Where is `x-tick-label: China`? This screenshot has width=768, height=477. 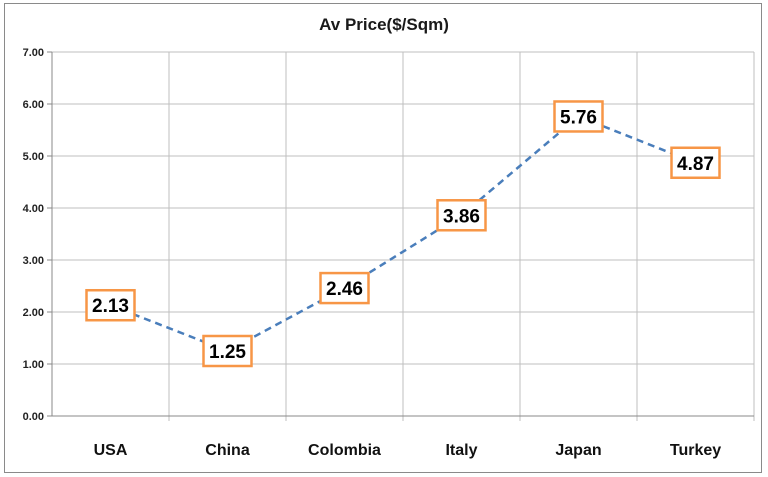 x-tick-label: China is located at coordinates (227, 450).